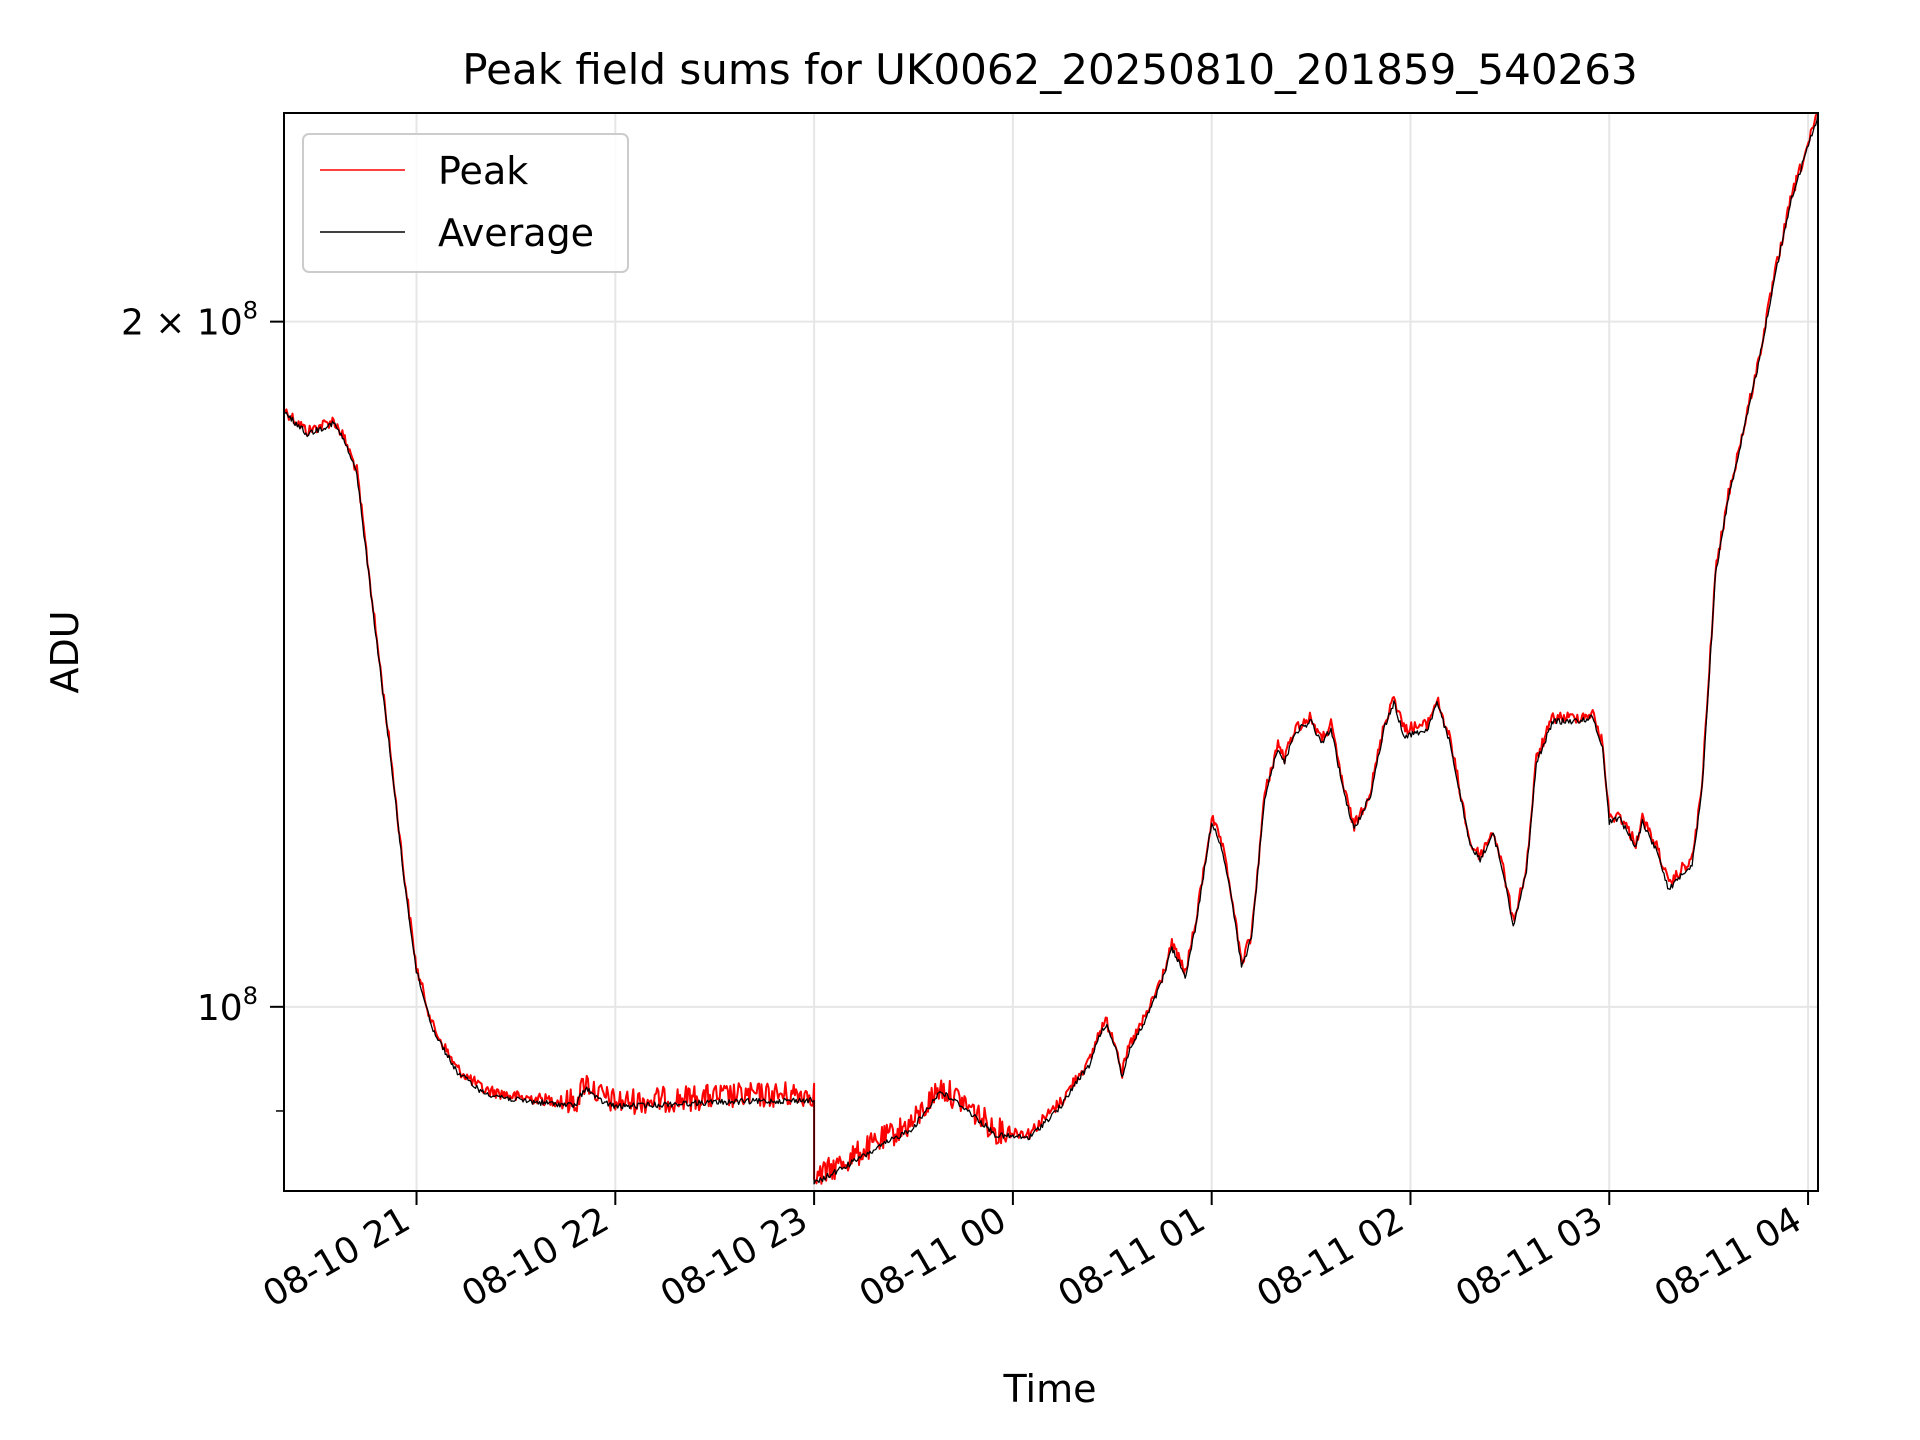 The height and width of the screenshot is (1440, 1920). What do you see at coordinates (220, 1008) in the screenshot?
I see `y-tick-label-base: 10` at bounding box center [220, 1008].